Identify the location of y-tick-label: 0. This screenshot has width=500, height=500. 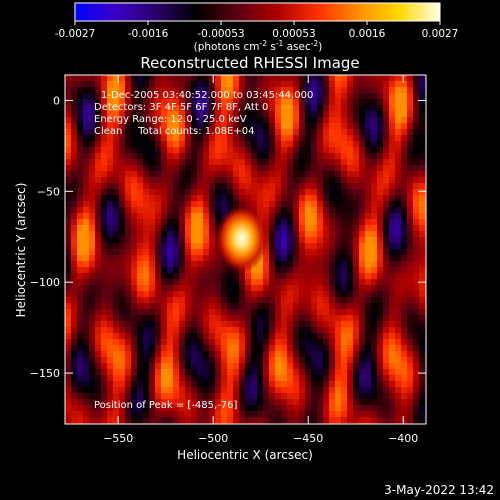
(56, 100).